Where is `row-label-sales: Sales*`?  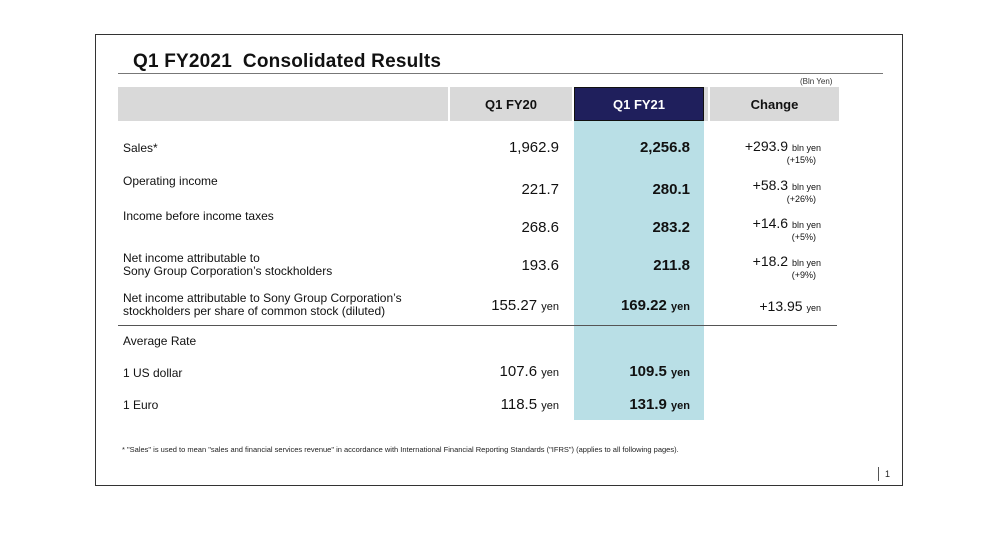
row-label-sales: Sales* is located at coordinates (140, 148).